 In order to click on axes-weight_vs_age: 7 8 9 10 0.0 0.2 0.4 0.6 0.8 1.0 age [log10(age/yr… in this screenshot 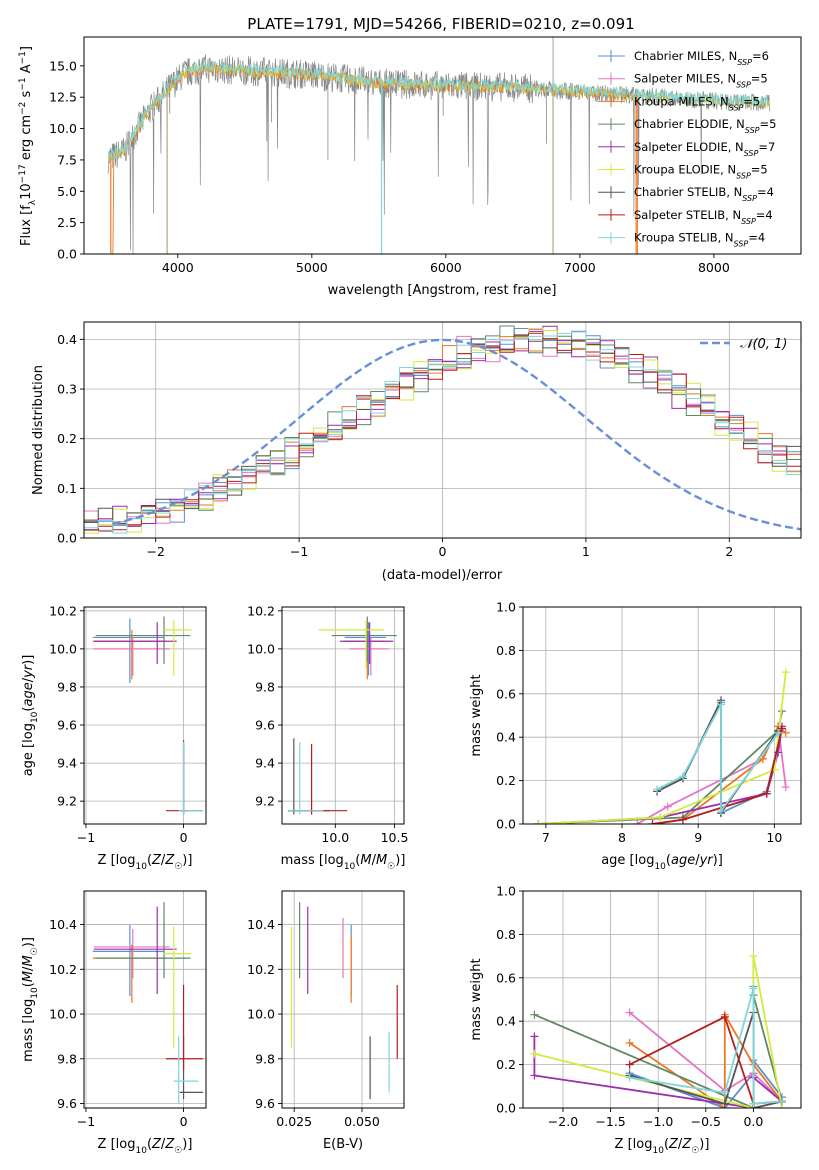, I will do `click(635, 736)`.